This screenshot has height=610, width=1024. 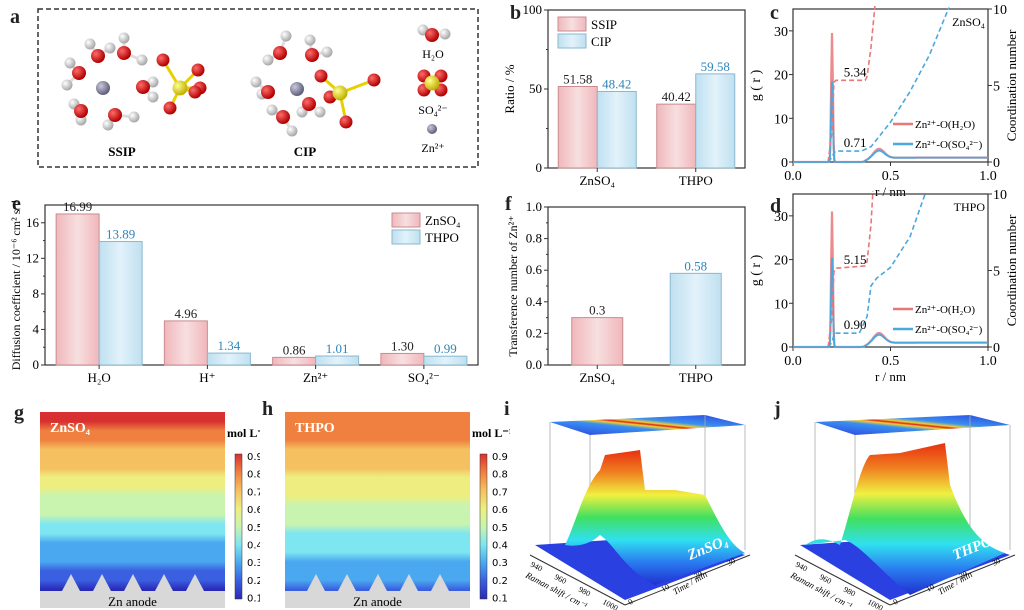 I want to click on colorbar-unit-label: mol L⁻¹, so click(x=491, y=433).